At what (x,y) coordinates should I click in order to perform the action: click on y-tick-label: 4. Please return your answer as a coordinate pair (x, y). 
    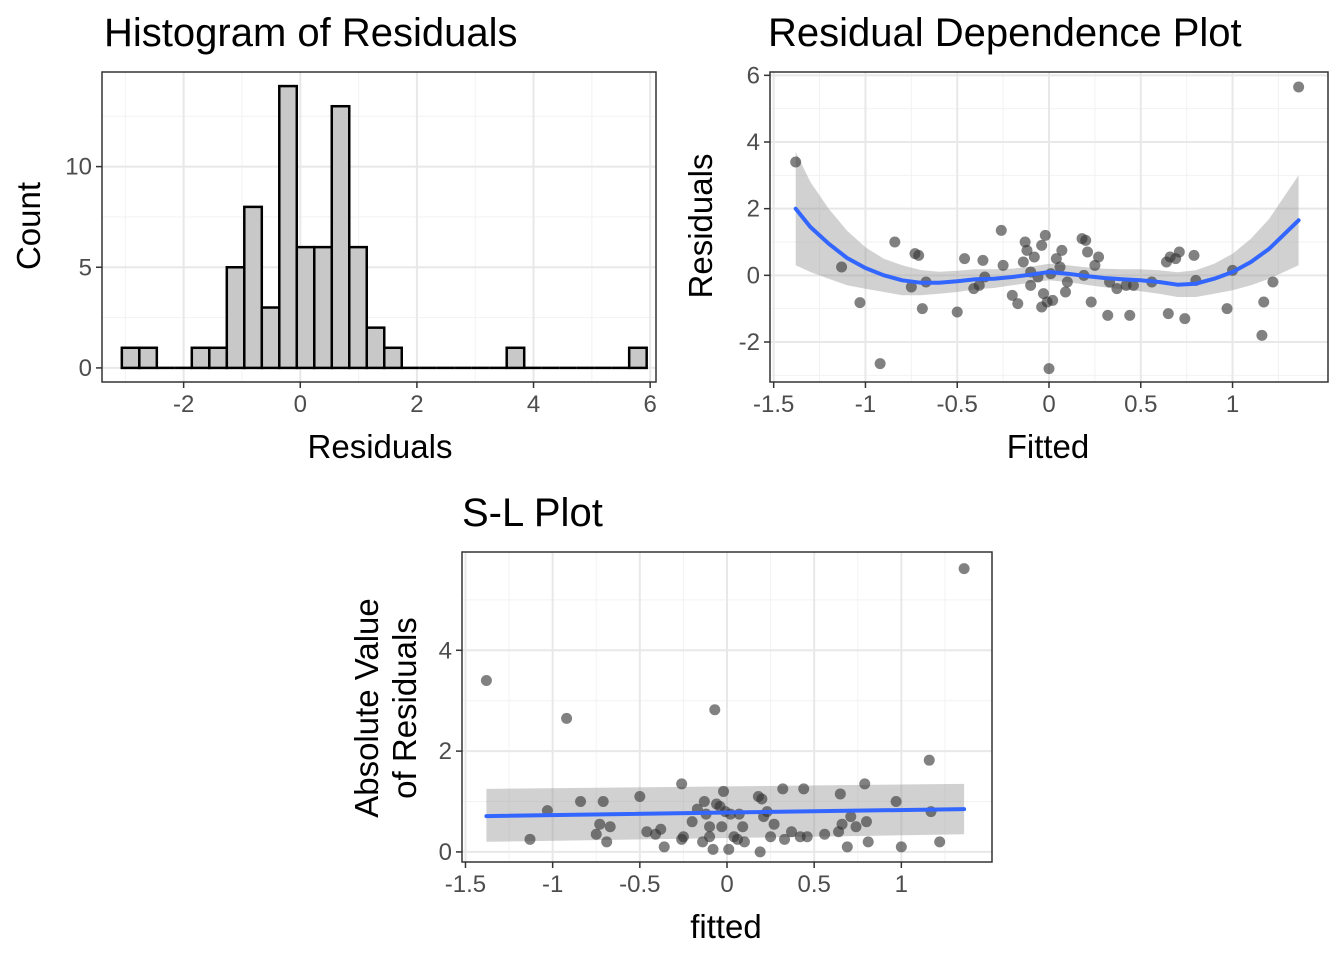
    Looking at the image, I should click on (445, 650).